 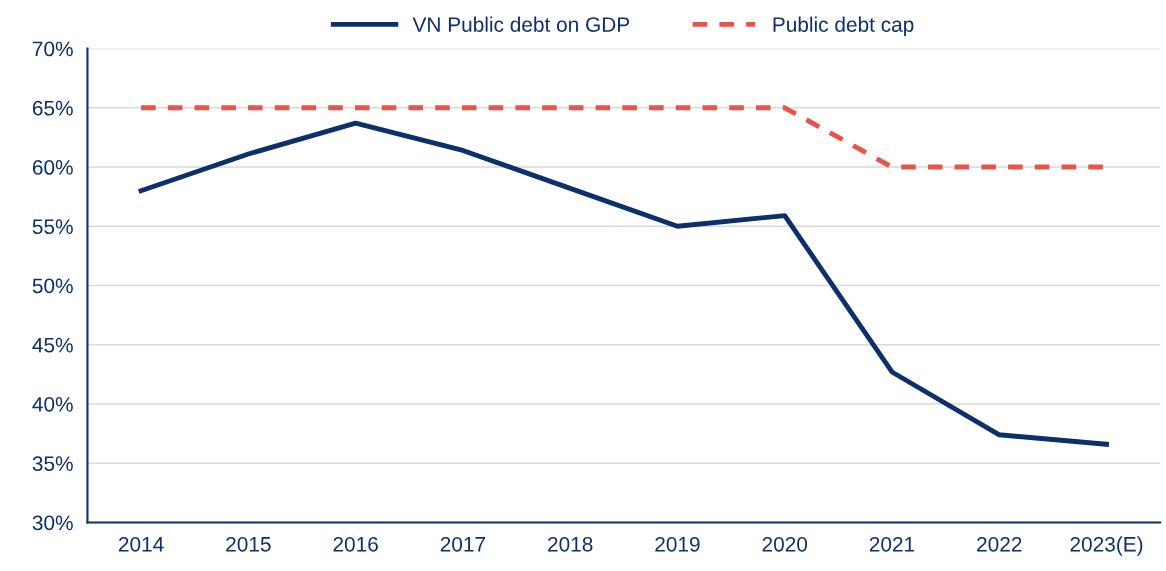 What do you see at coordinates (463, 544) in the screenshot?
I see `x-tick-label: 2017` at bounding box center [463, 544].